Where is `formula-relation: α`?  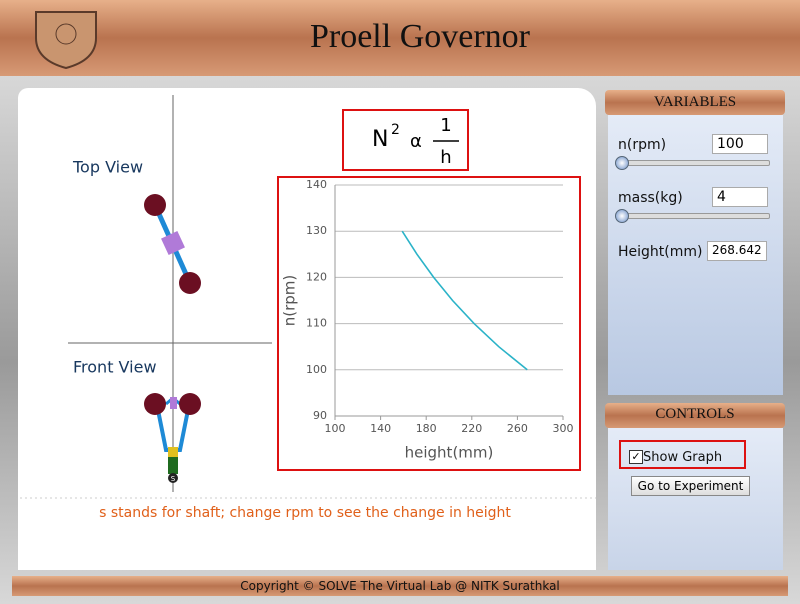
formula-relation: α is located at coordinates (416, 141).